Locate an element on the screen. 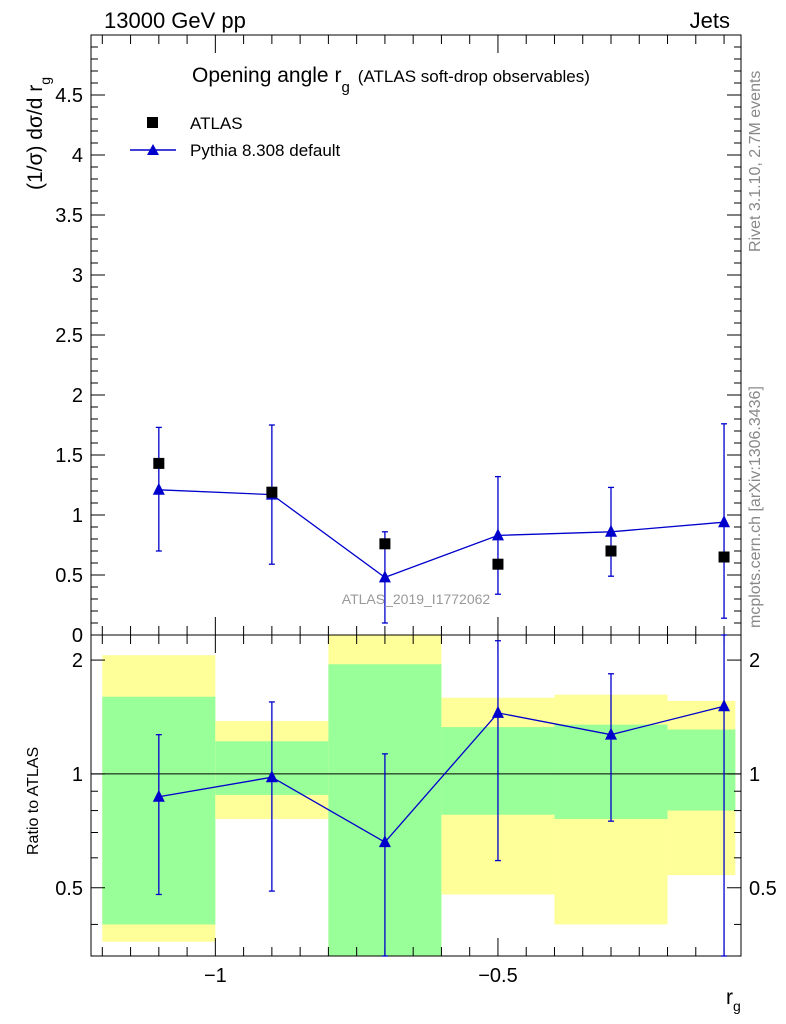 Image resolution: width=786 pixels, height=1024 pixels. ratio-ylabel: Ratio to ATLAS is located at coordinates (33, 801).